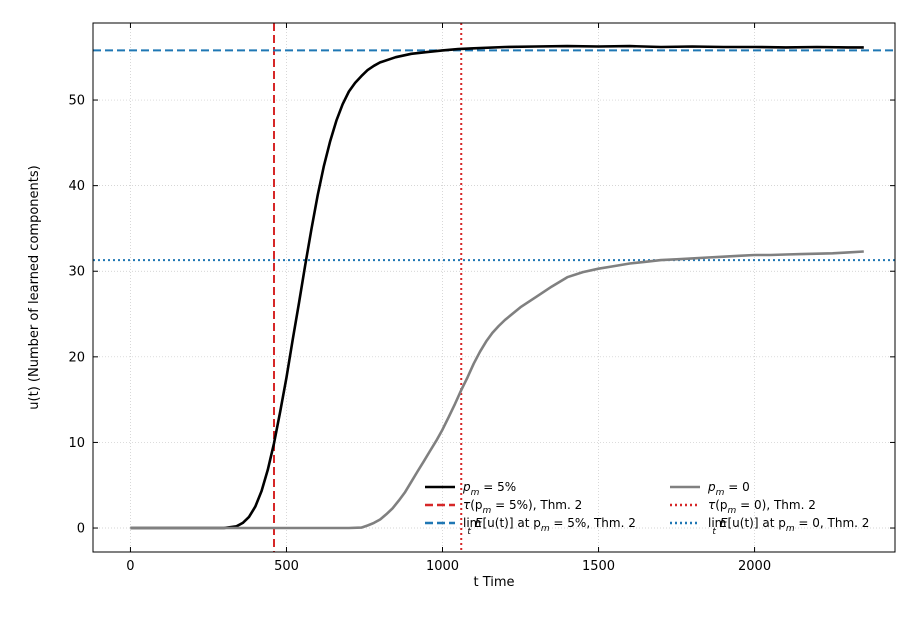 The height and width of the screenshot is (640, 918). Describe the element at coordinates (76, 357) in the screenshot. I see `y-tick-label: 20` at that location.